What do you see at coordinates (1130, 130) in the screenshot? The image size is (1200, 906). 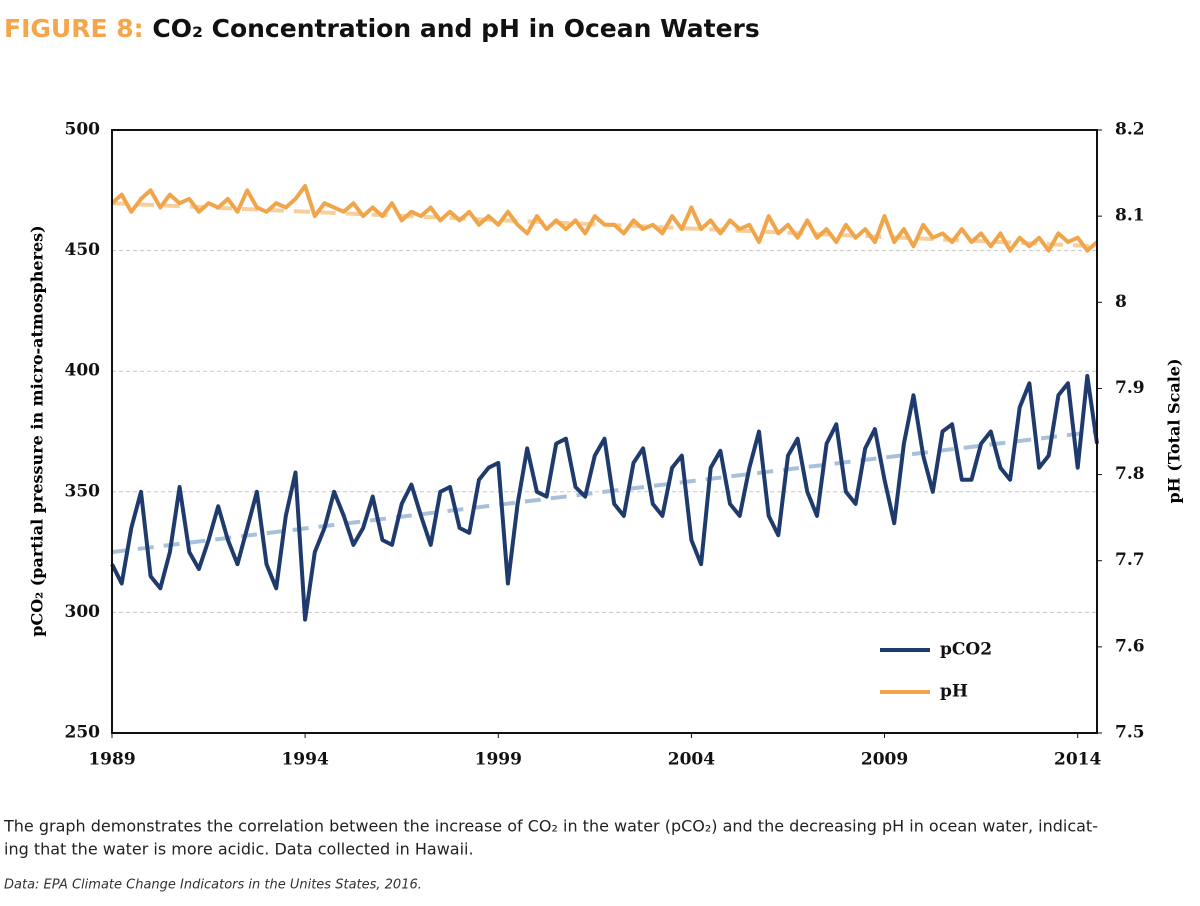 I see `y2-tick-label: 8.2` at bounding box center [1130, 130].